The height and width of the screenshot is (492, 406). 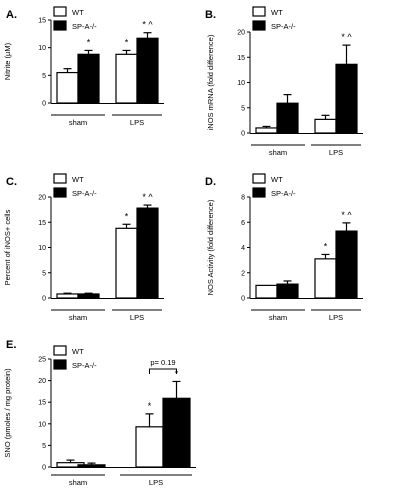 I want to click on panel-label: A., so click(x=11, y=15).